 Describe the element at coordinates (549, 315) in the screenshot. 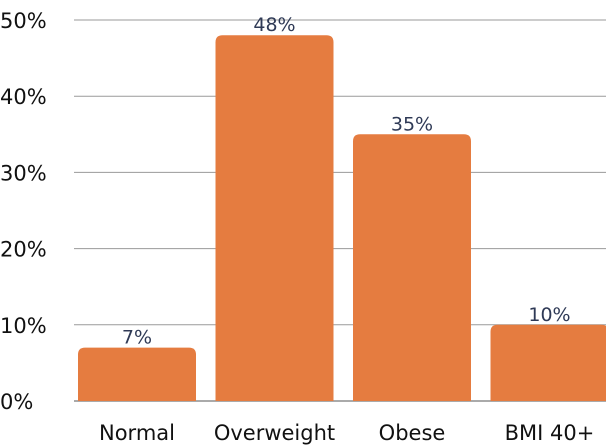

I see `data-label: 10%` at that location.